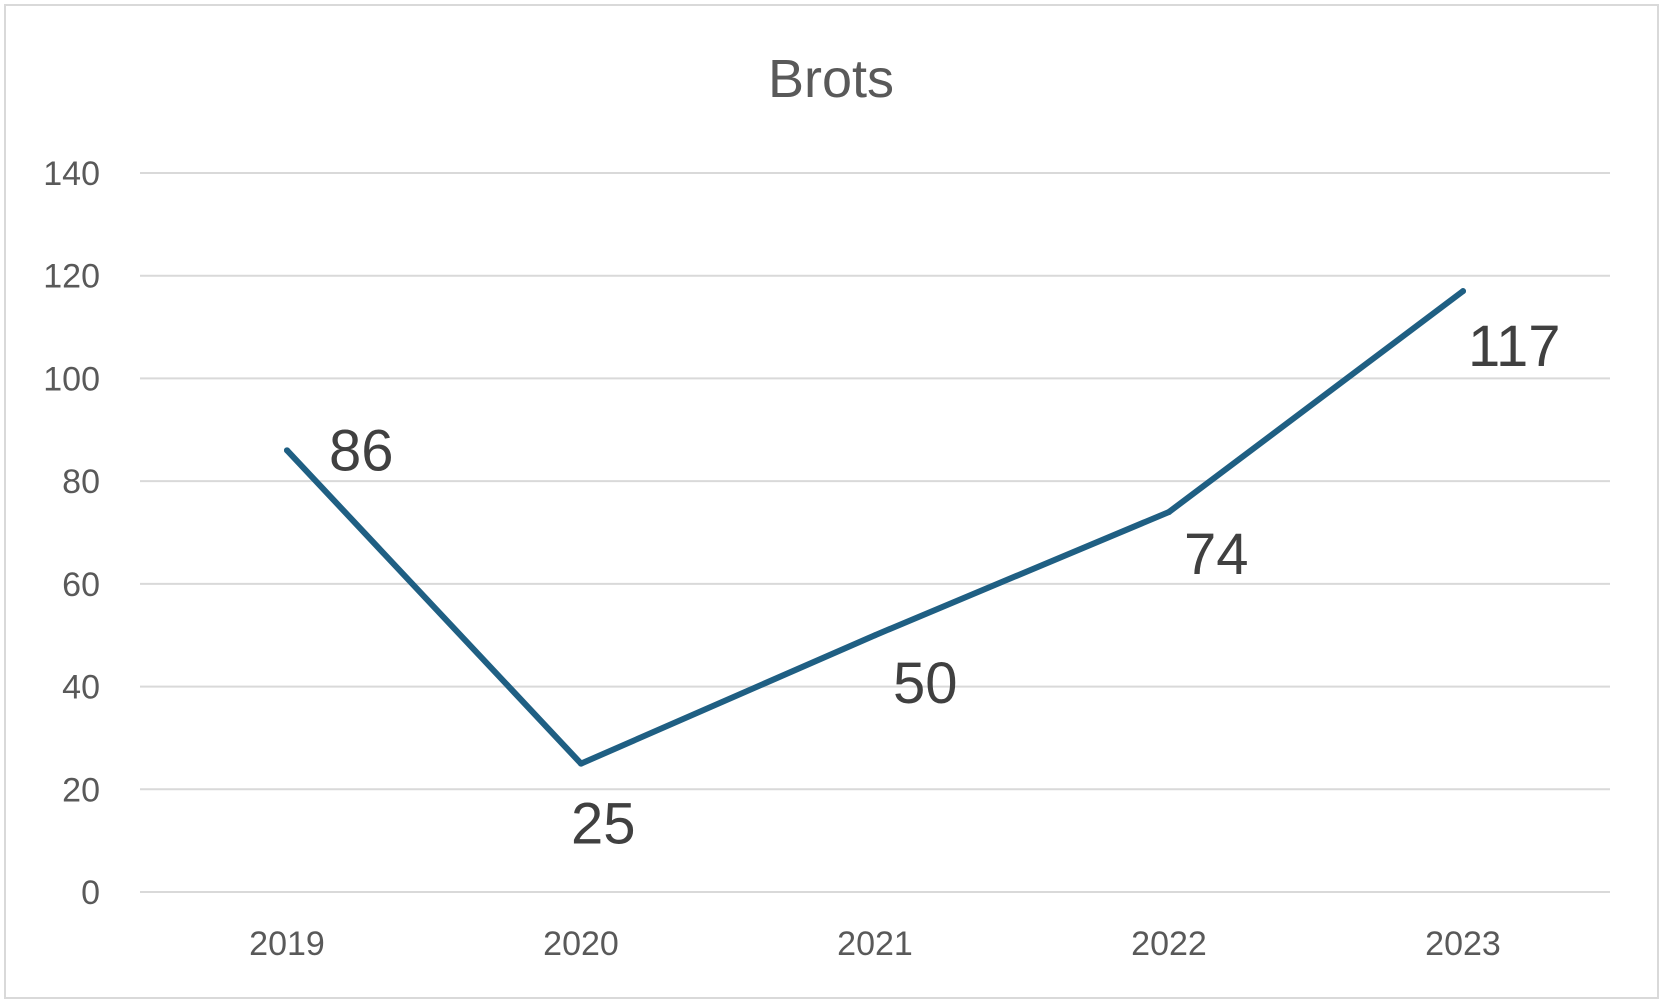 This screenshot has width=1663, height=1003. Describe the element at coordinates (925, 683) in the screenshot. I see `data-label: 50` at that location.